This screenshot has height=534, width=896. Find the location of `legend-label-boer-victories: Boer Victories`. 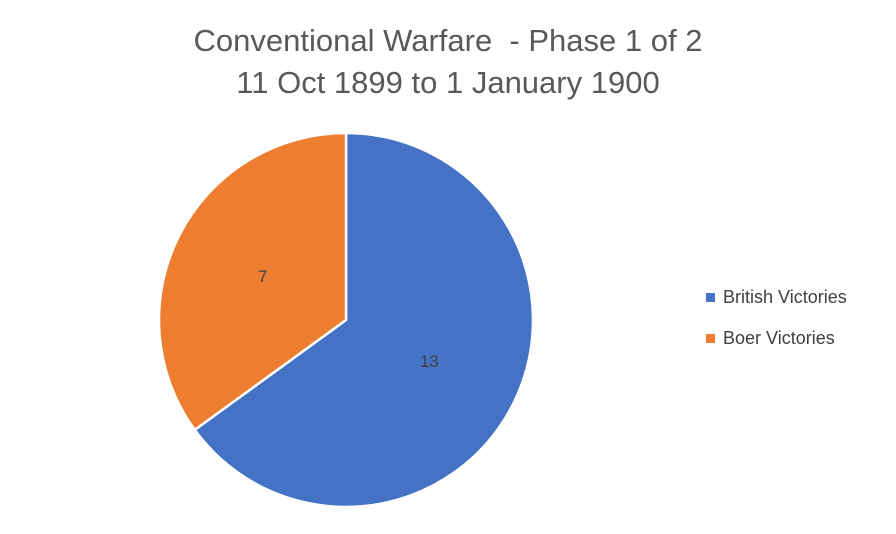

legend-label-boer-victories: Boer Victories is located at coordinates (779, 337).